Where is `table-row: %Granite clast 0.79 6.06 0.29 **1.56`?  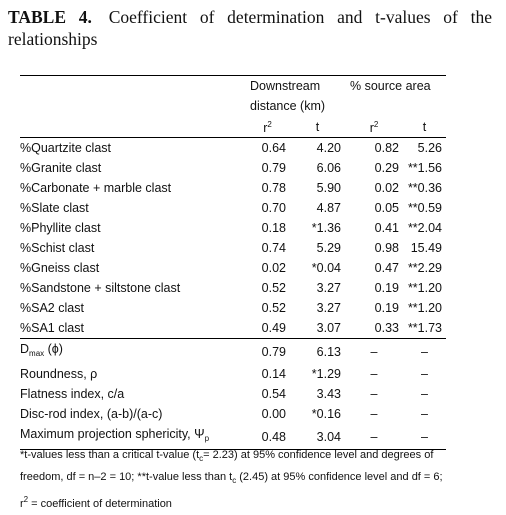
table-row: %Granite clast 0.79 6.06 0.29 **1.56 is located at coordinates (233, 168).